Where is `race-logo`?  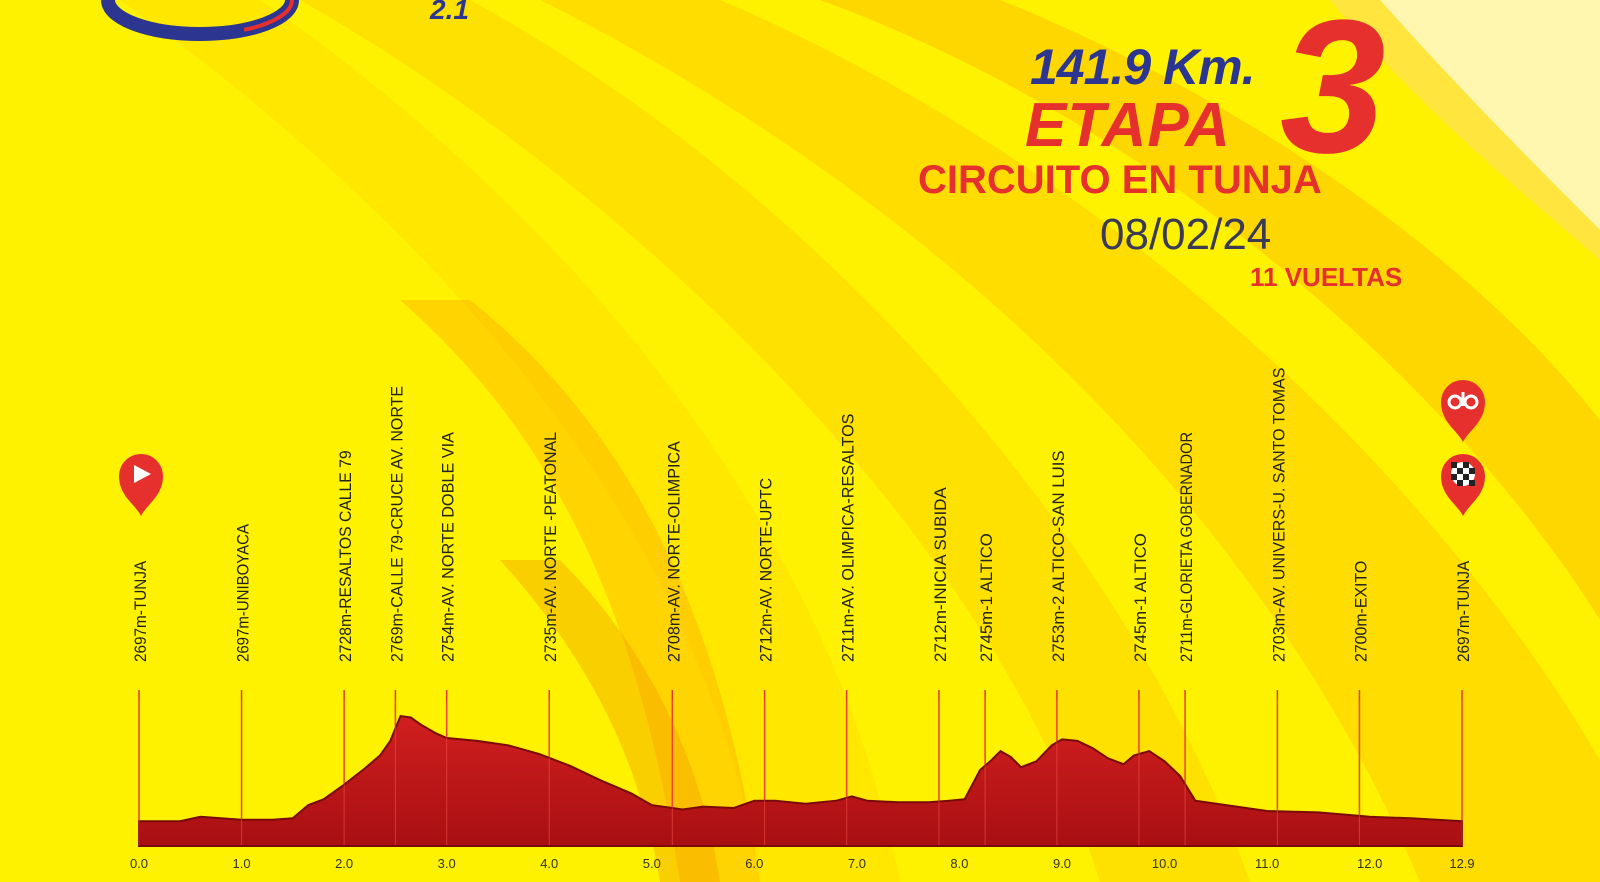 race-logo is located at coordinates (200, 20).